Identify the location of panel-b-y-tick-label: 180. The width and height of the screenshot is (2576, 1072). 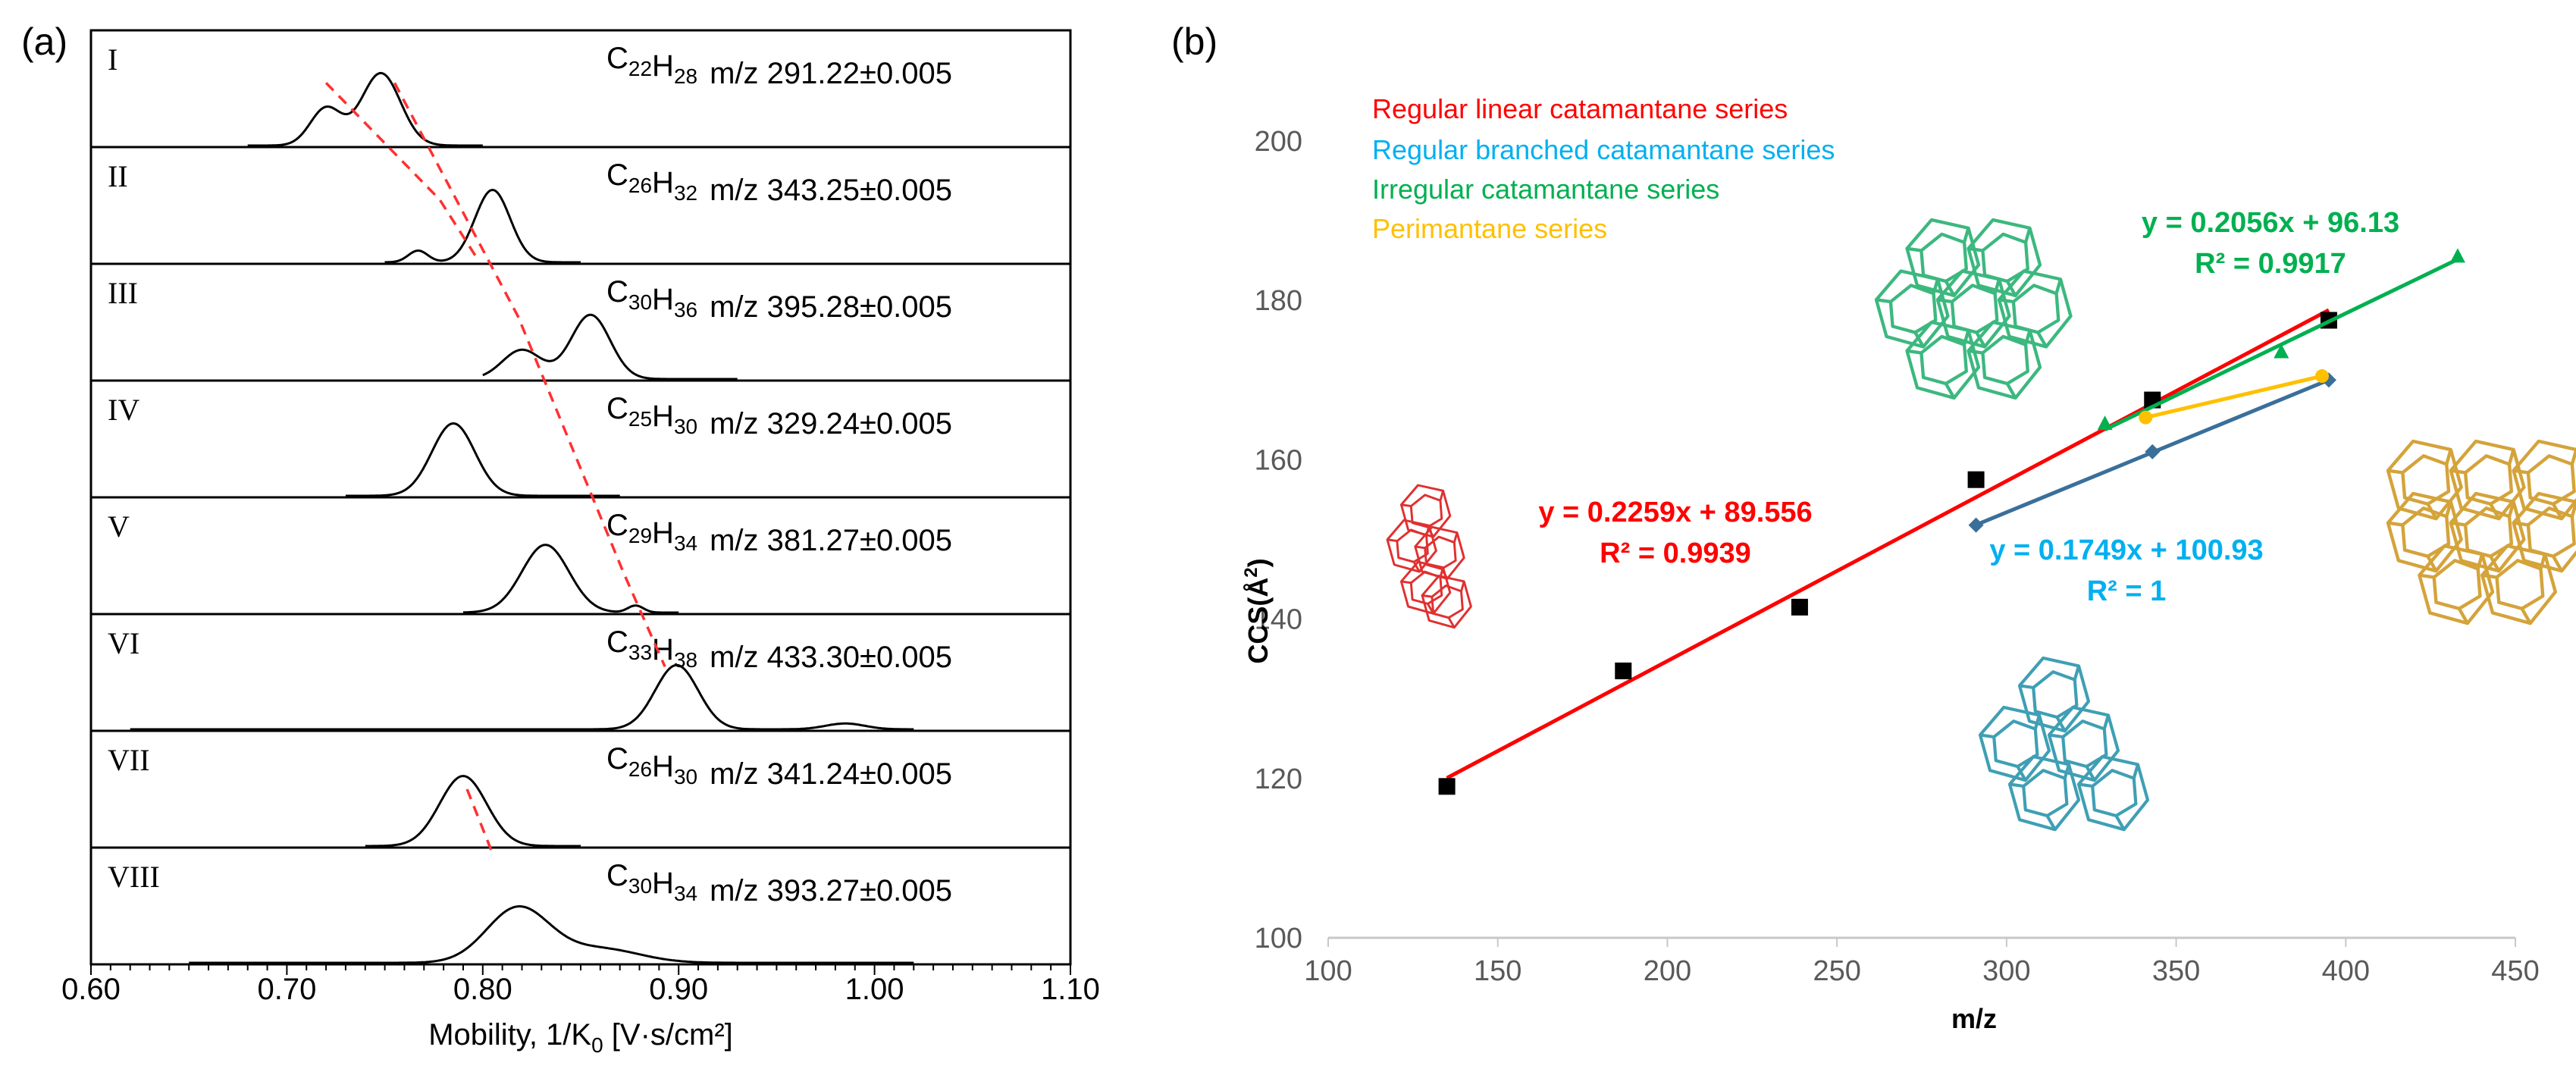
(1278, 301).